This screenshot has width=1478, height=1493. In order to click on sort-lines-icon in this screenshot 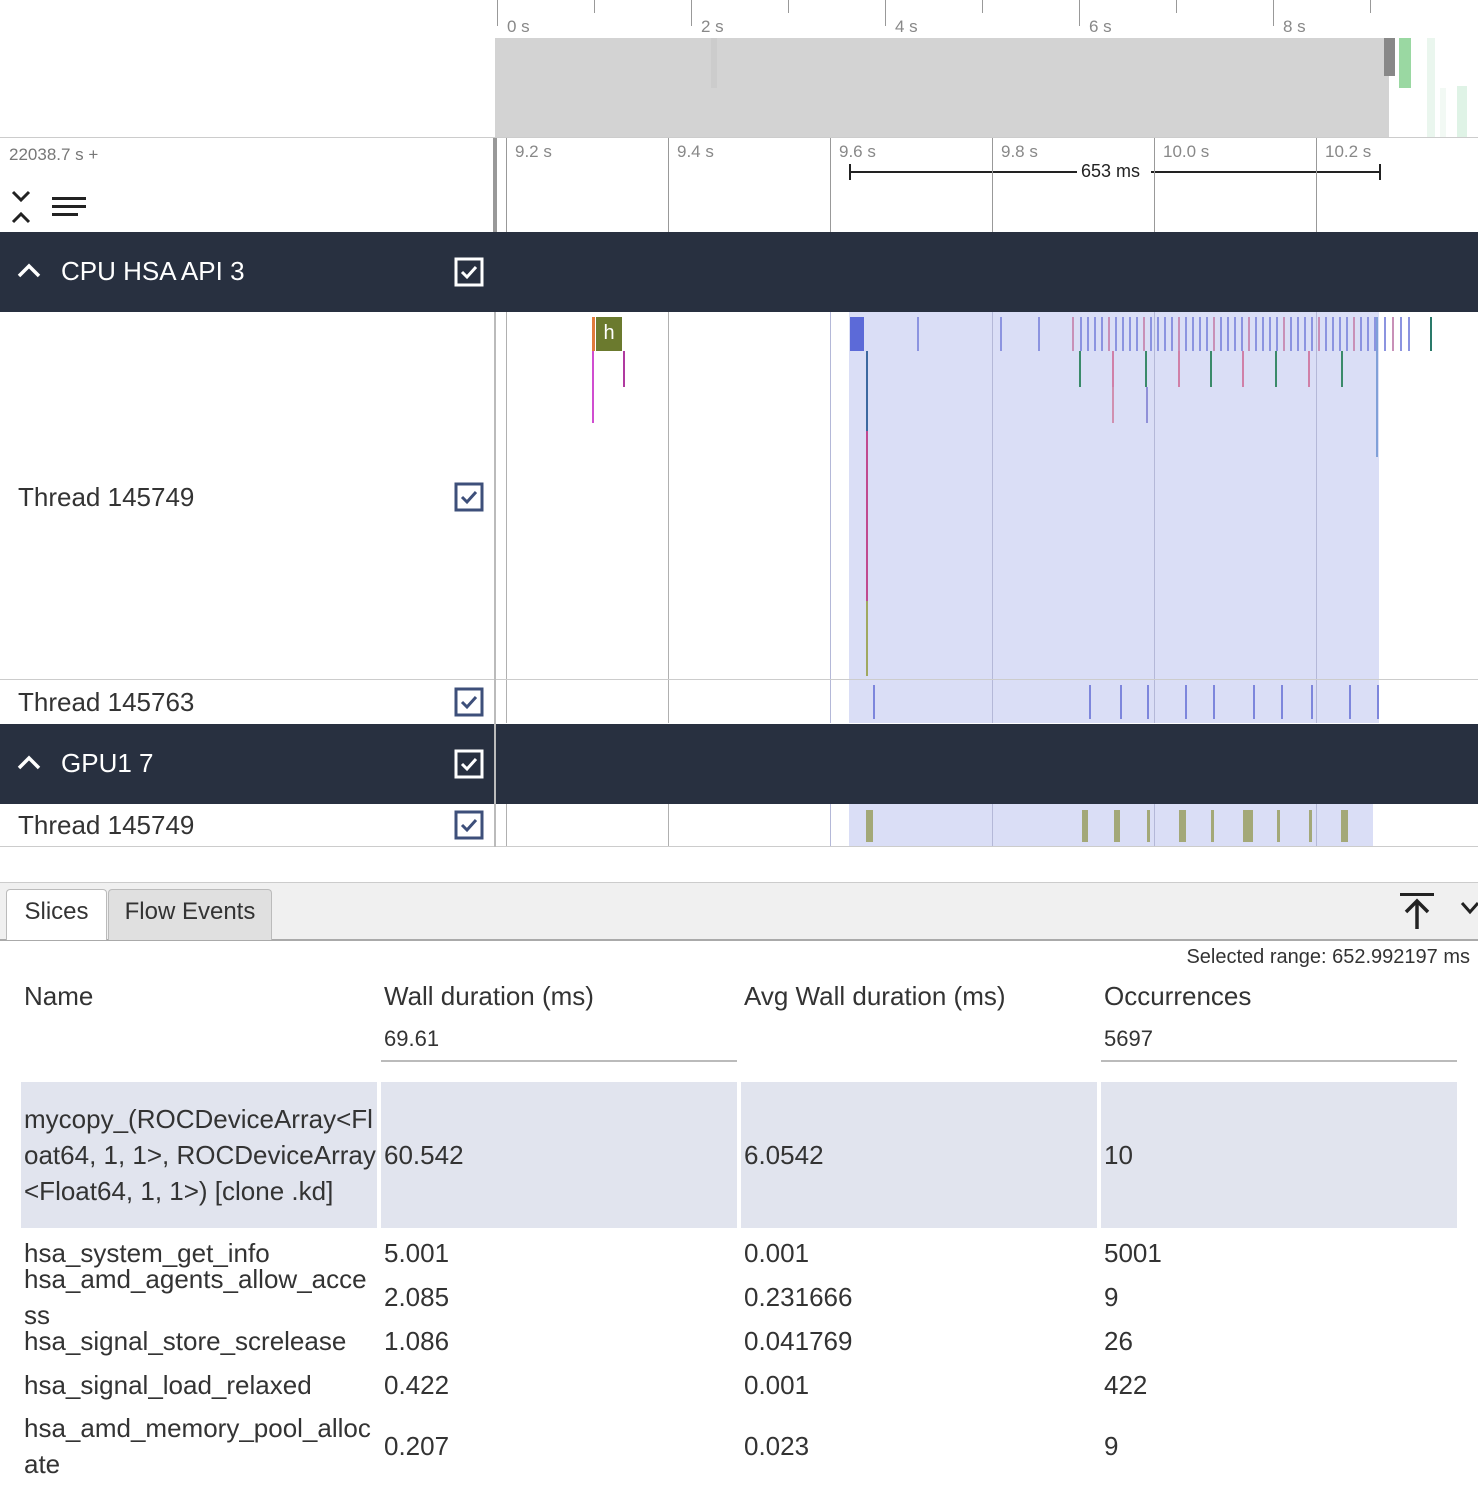, I will do `click(69, 207)`.